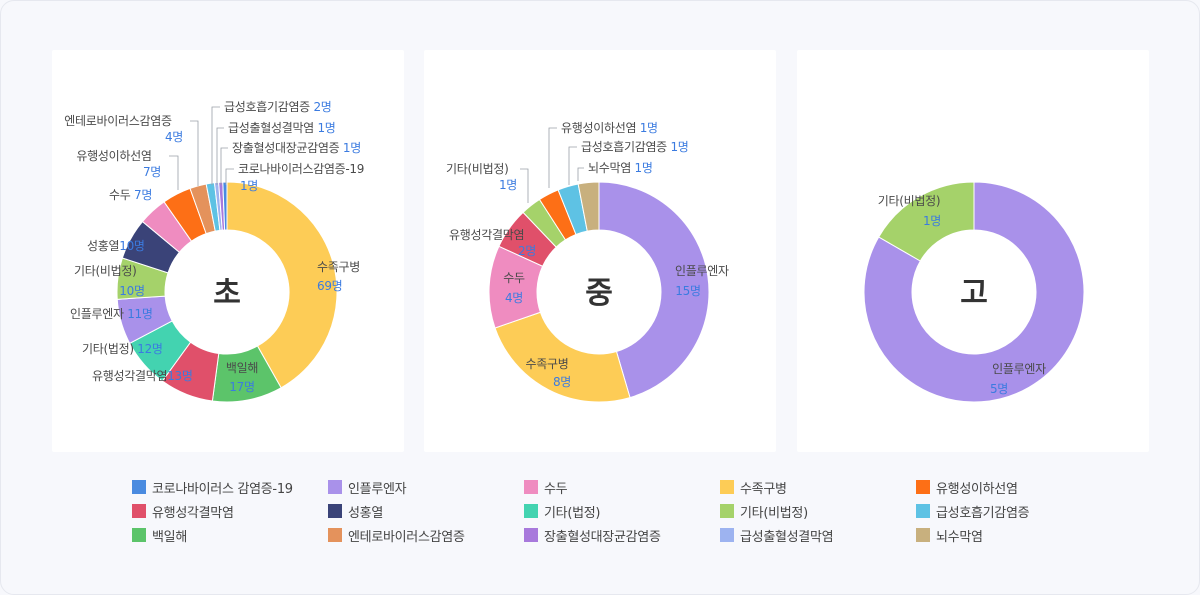 Image resolution: width=1200 pixels, height=595 pixels. I want to click on slice-label: 8명, so click(562, 382).